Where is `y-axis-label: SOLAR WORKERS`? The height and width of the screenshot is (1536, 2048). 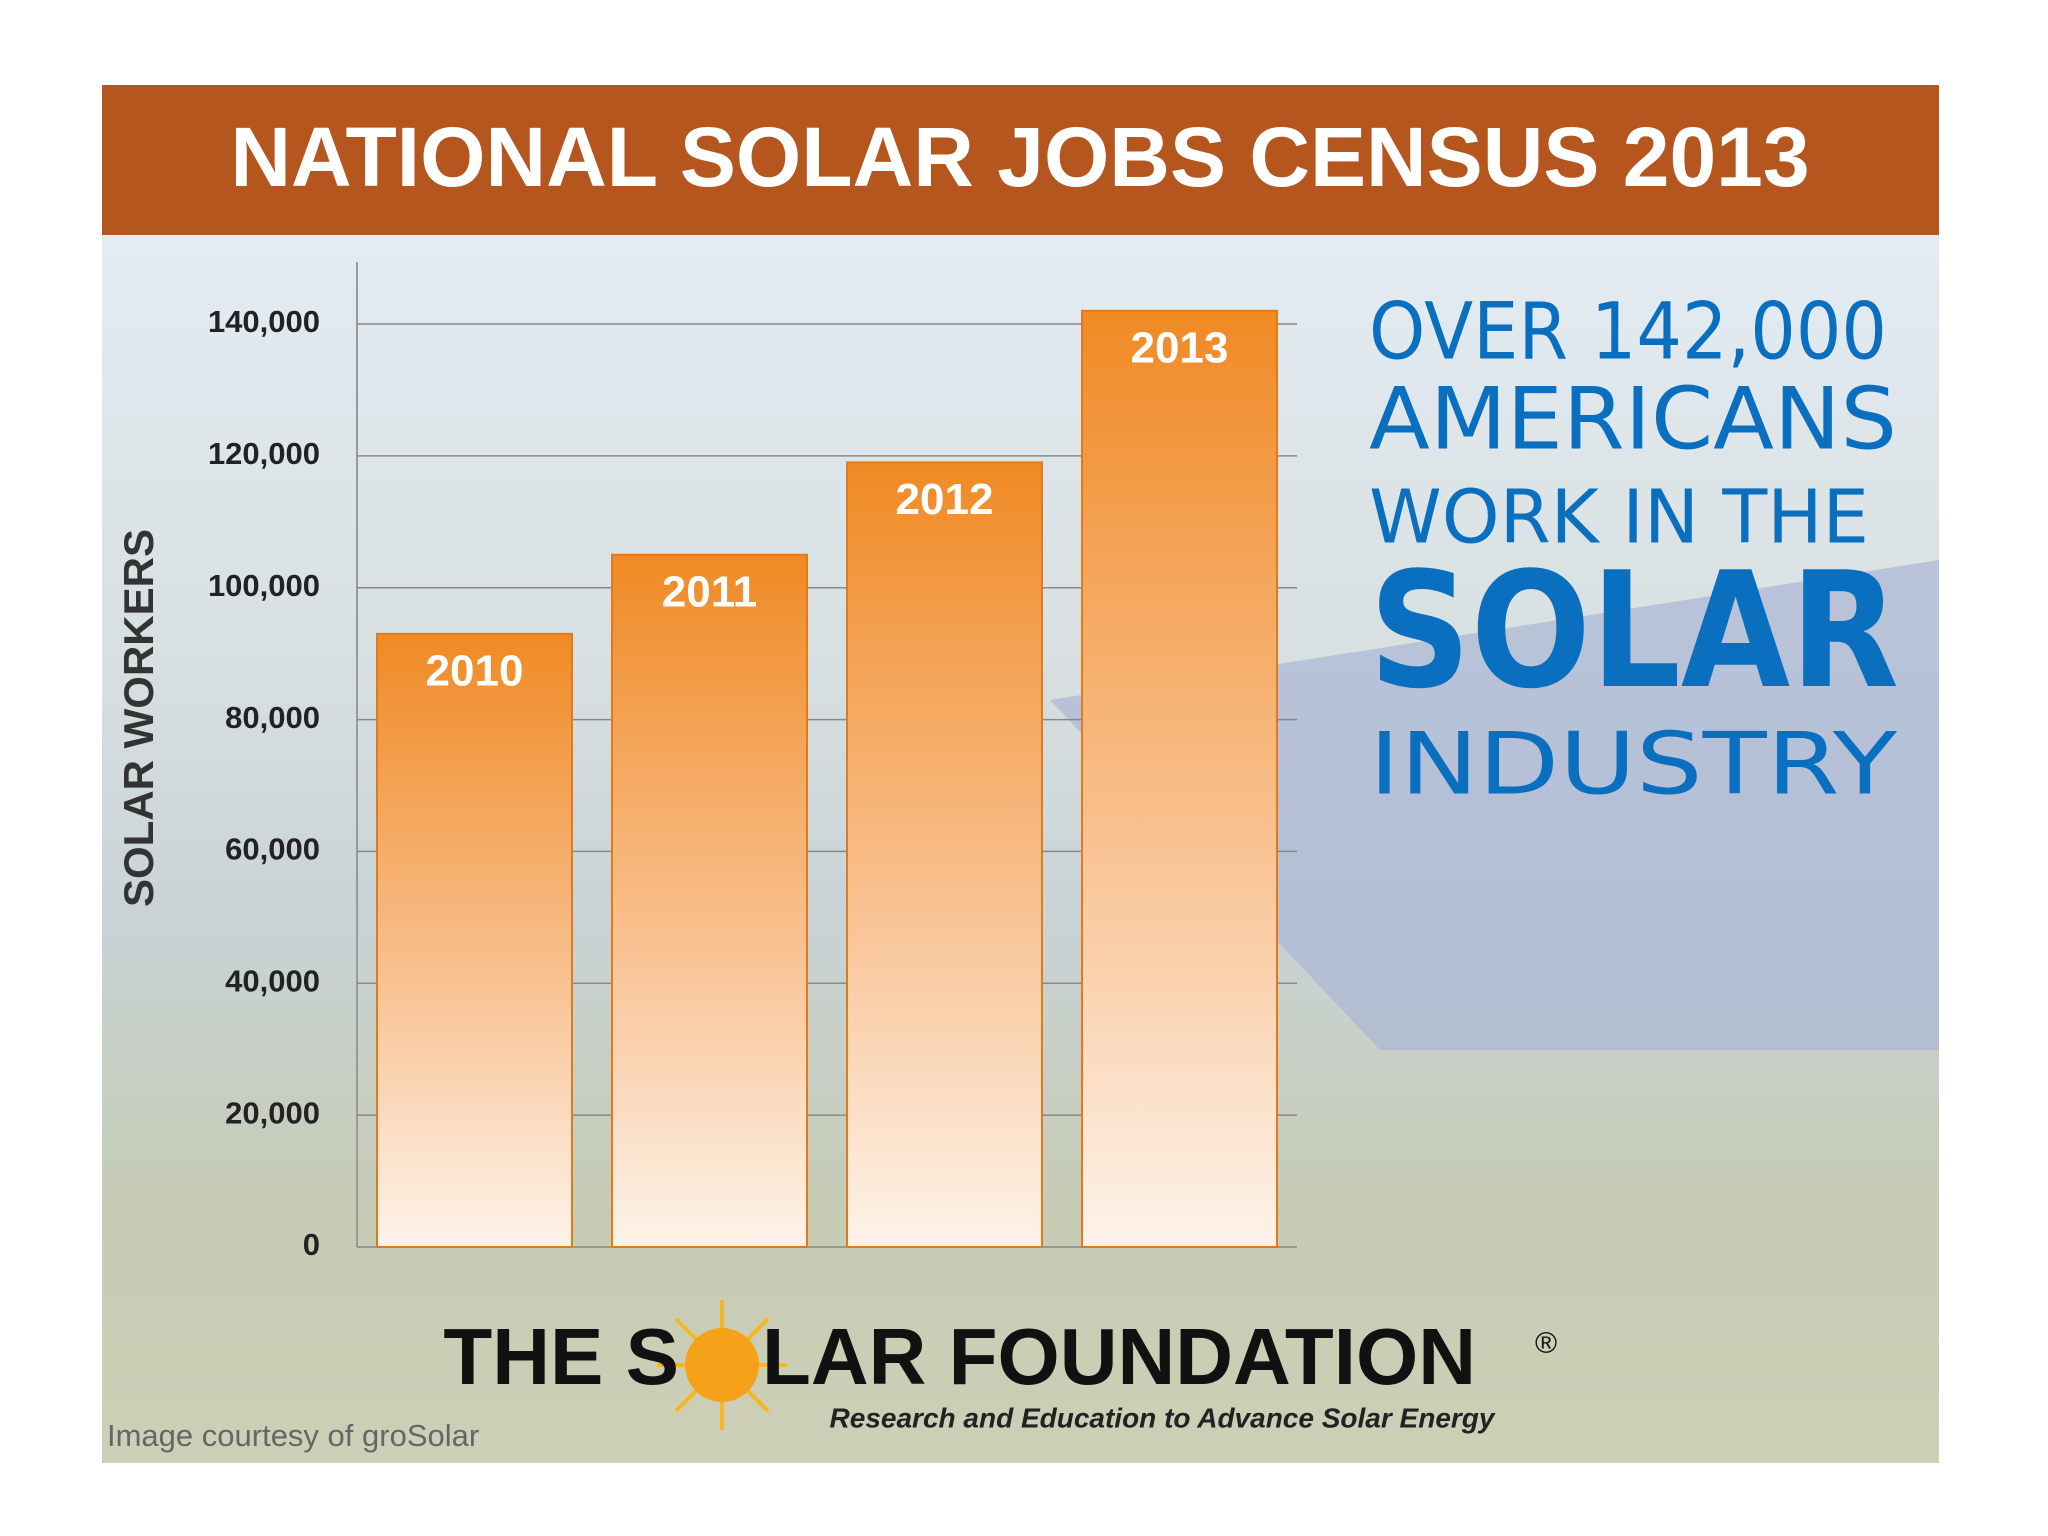 y-axis-label: SOLAR WORKERS is located at coordinates (138, 718).